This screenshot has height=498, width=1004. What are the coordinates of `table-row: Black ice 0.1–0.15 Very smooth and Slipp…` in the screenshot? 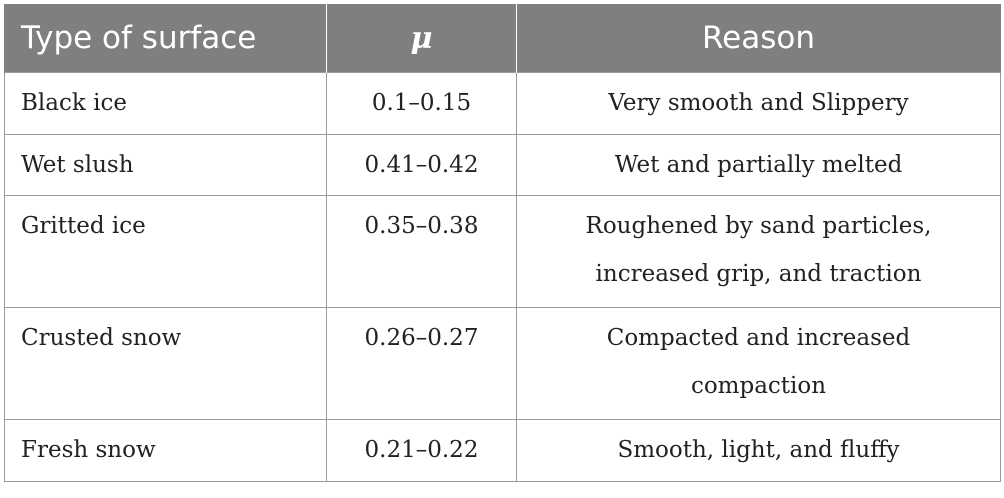 It's located at (502, 103).